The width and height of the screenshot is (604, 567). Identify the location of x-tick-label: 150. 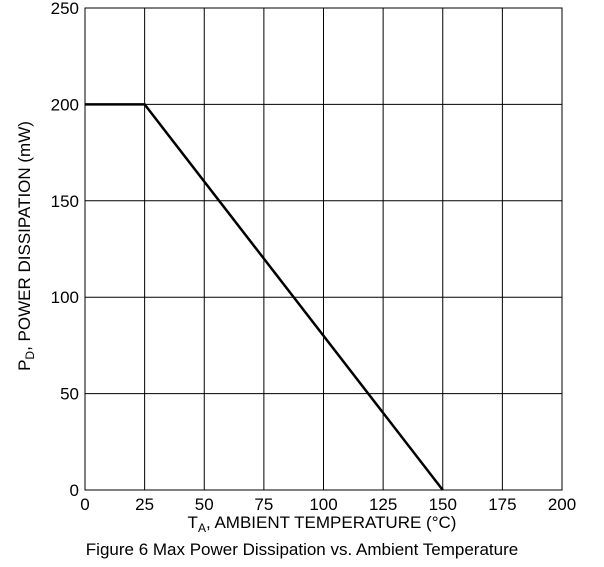
(443, 504).